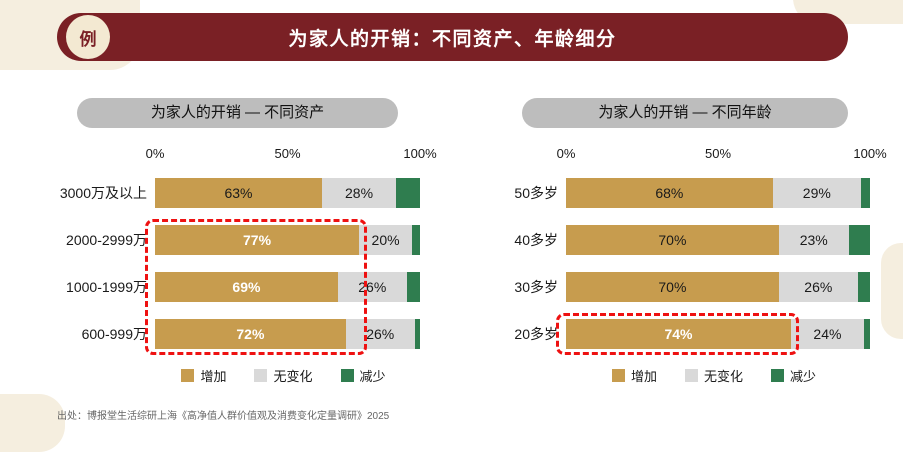 The height and width of the screenshot is (452, 903). I want to click on bar-row: 50多岁 68% 29%, so click(685, 193).